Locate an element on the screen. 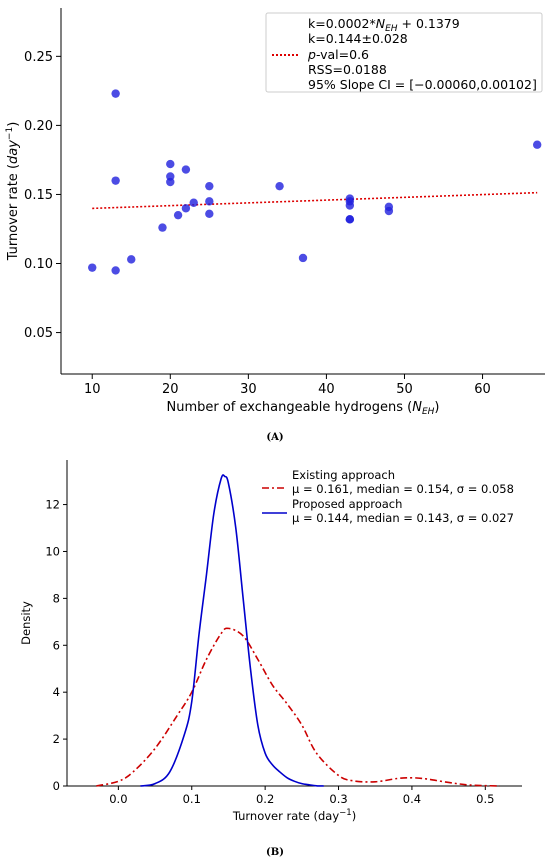 The width and height of the screenshot is (550, 862). panel-a-legend-box is located at coordinates (404, 52).